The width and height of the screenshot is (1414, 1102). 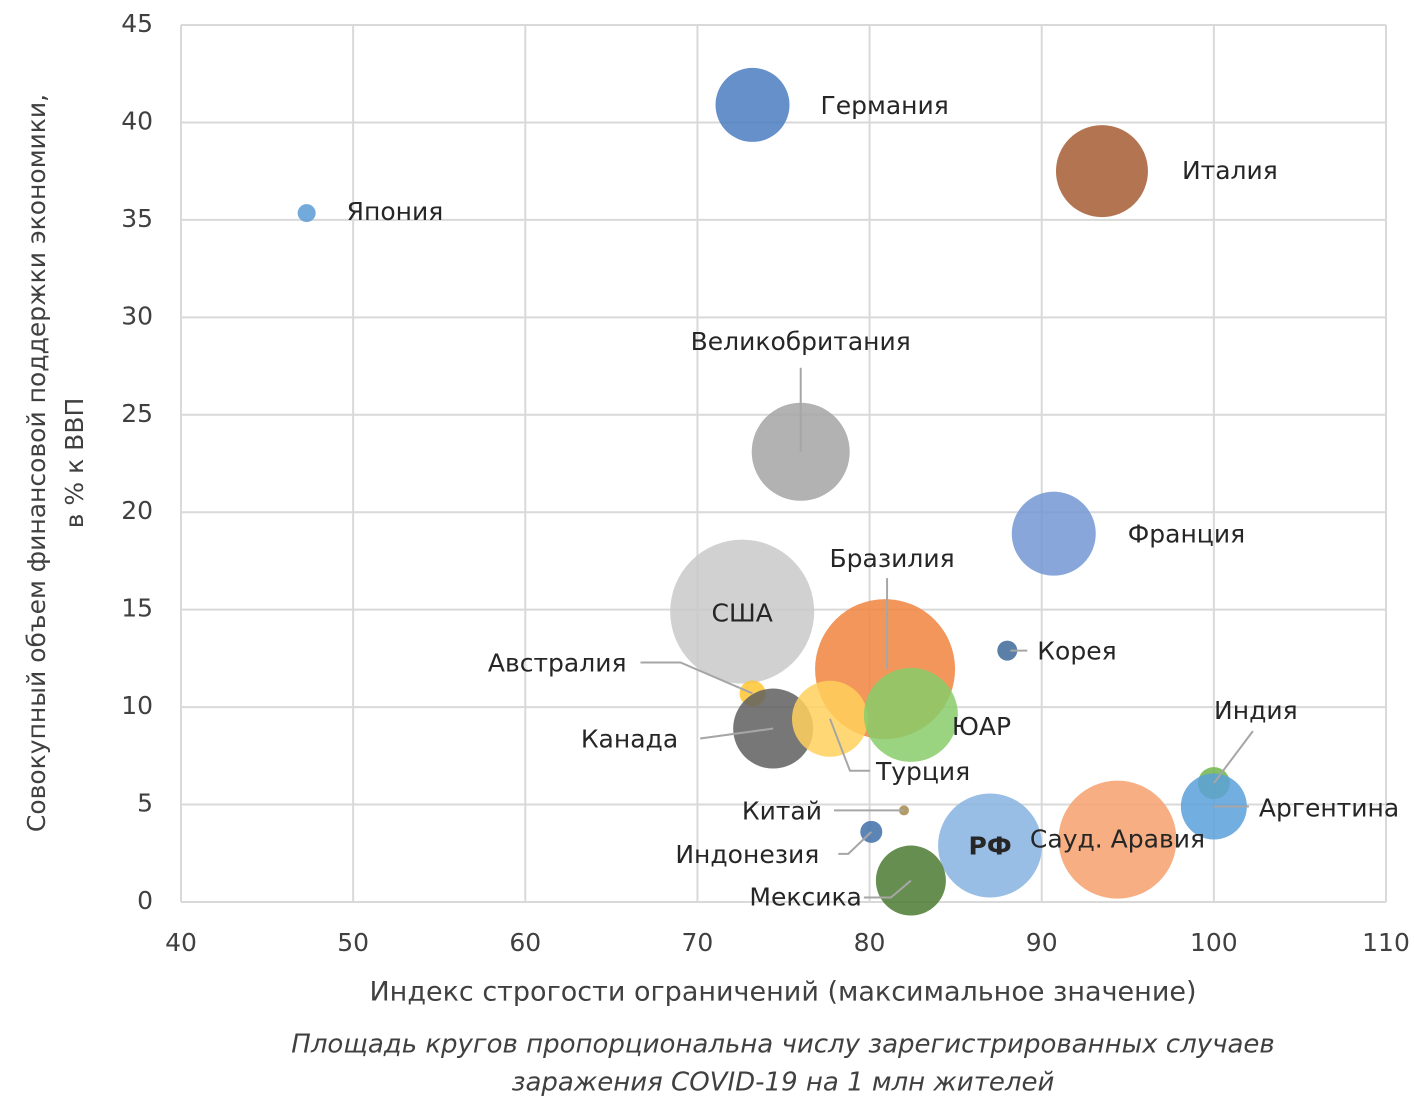 I want to click on data-label: РФ, so click(x=990, y=845).